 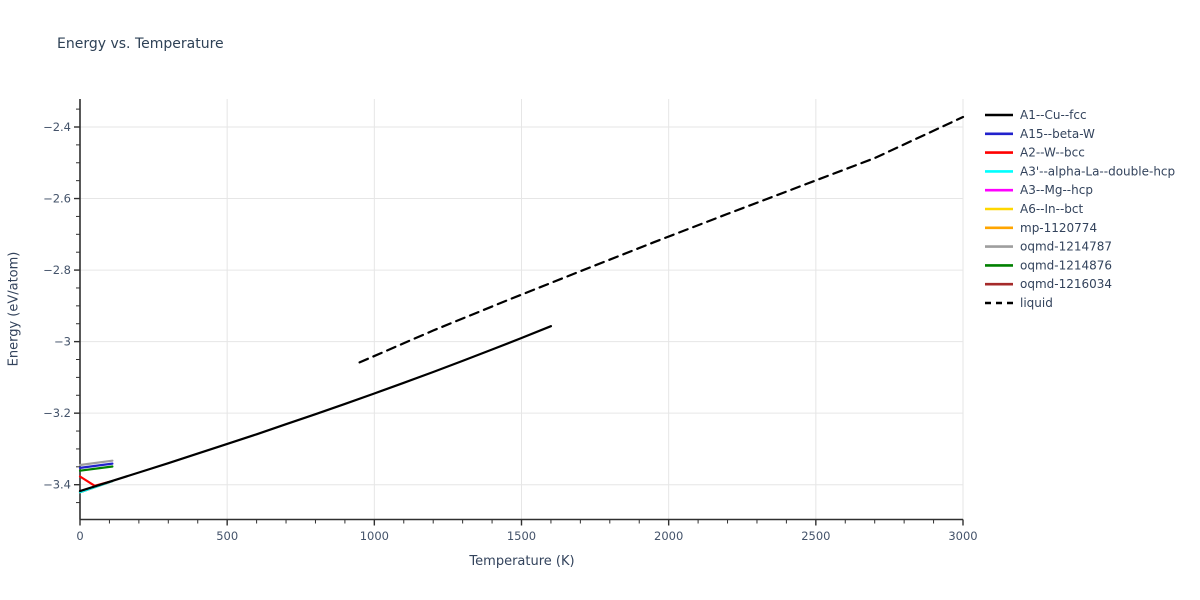 What do you see at coordinates (14, 309) in the screenshot?
I see `y-axis-label: Energy (eV/atom)` at bounding box center [14, 309].